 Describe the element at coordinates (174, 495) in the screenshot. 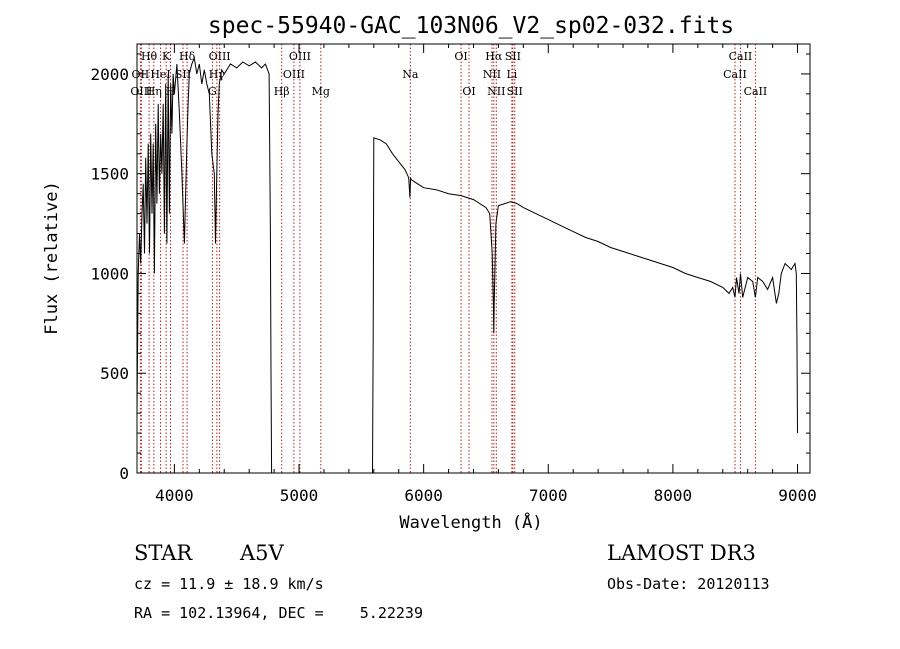

I see `x-tick-label: 4000` at that location.